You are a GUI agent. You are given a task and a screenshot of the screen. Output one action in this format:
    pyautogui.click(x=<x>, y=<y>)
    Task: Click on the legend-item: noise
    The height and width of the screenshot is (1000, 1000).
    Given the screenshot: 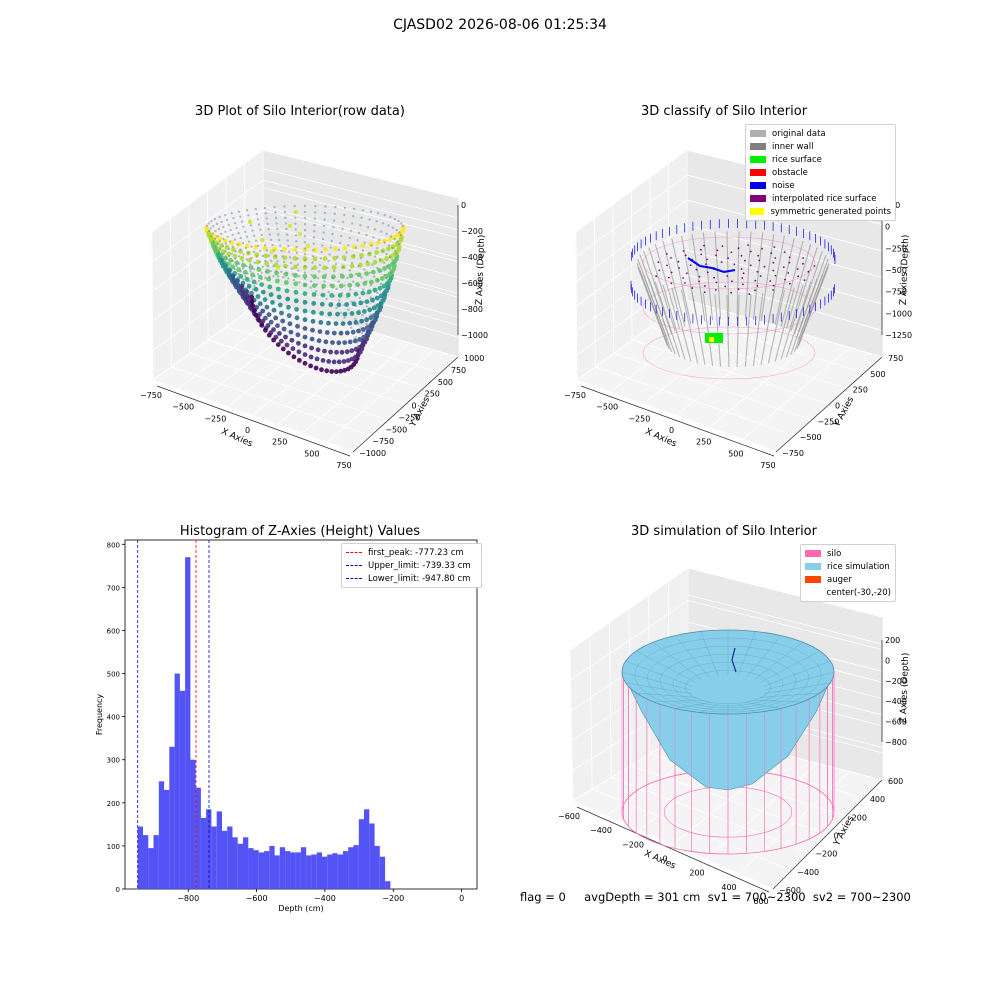 What is the action you would take?
    pyautogui.click(x=820, y=185)
    